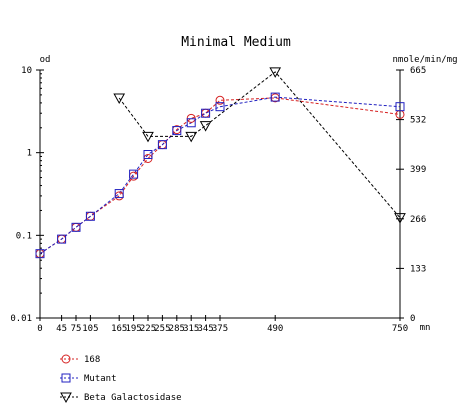 The image size is (472, 405). Describe the element at coordinates (418, 269) in the screenshot. I see `y-right-tick-label: 133` at that location.